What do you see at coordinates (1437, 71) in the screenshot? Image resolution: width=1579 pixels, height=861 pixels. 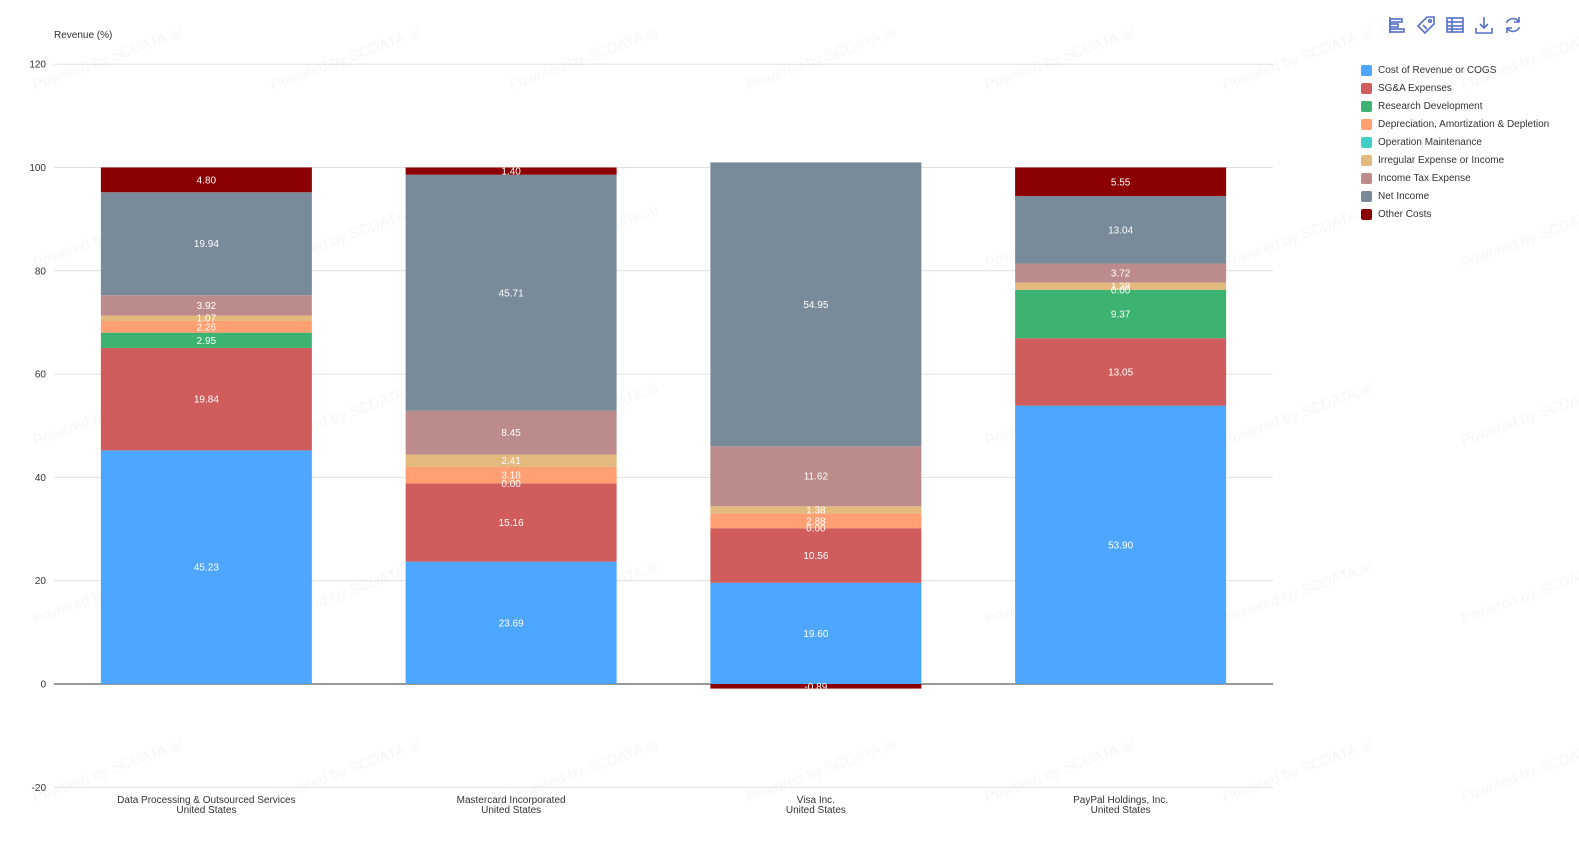 I see `legend-label: Cost of Revenue or COGS` at bounding box center [1437, 71].